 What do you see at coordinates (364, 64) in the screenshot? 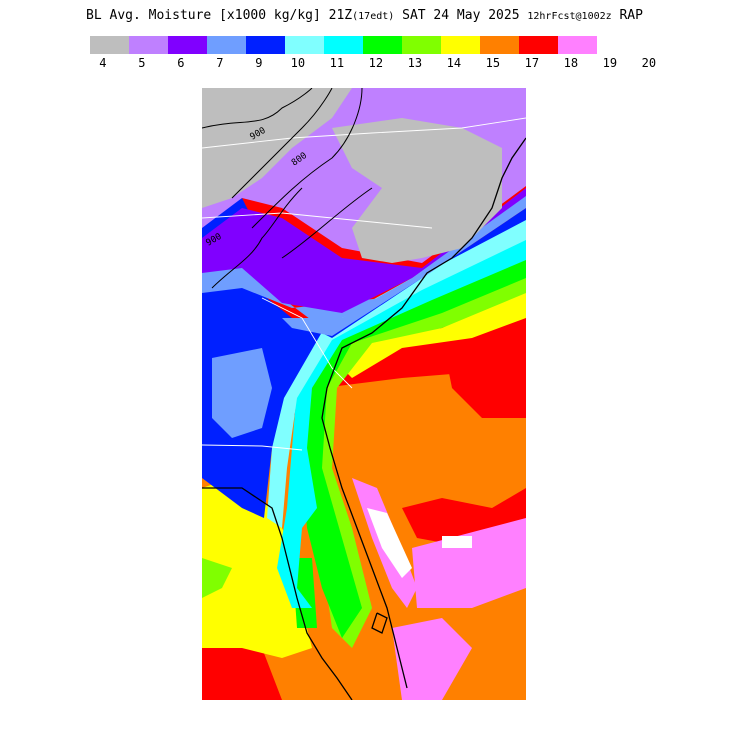
I see `legend-labels: 4 5 6 7 9 10 11 12 13 14 15 17 18 19 20` at bounding box center [364, 64].